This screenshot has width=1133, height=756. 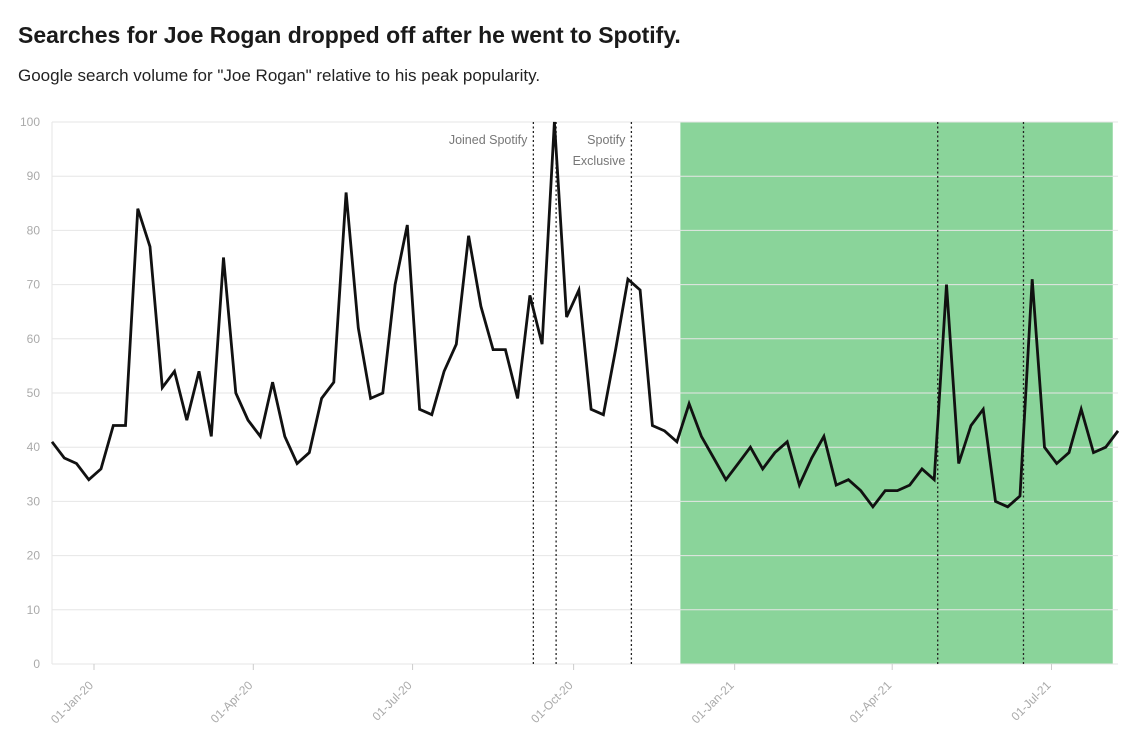 I want to click on y-tick-label: 90, so click(x=34, y=176).